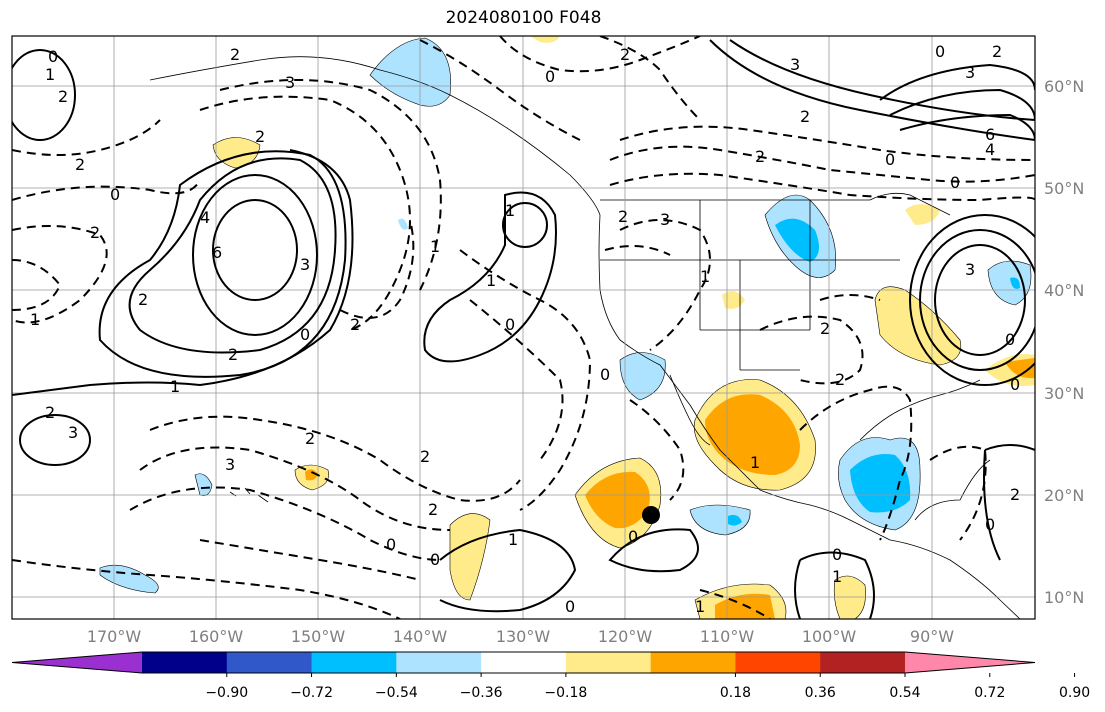  Describe the element at coordinates (396, 693) in the screenshot. I see `colorbar-tick-label: −0.54` at that location.